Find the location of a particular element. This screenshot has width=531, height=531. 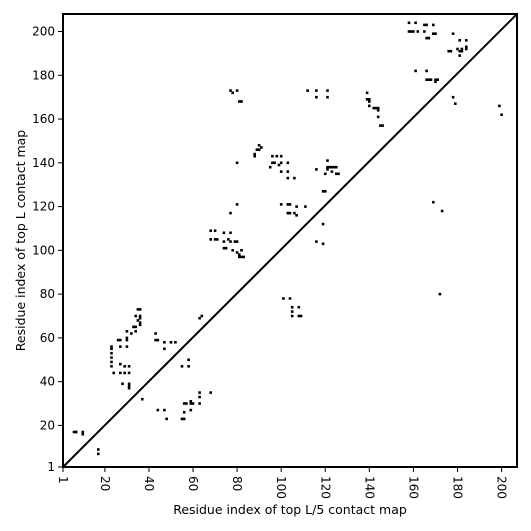

x-tick-label: 180 is located at coordinates (457, 487).